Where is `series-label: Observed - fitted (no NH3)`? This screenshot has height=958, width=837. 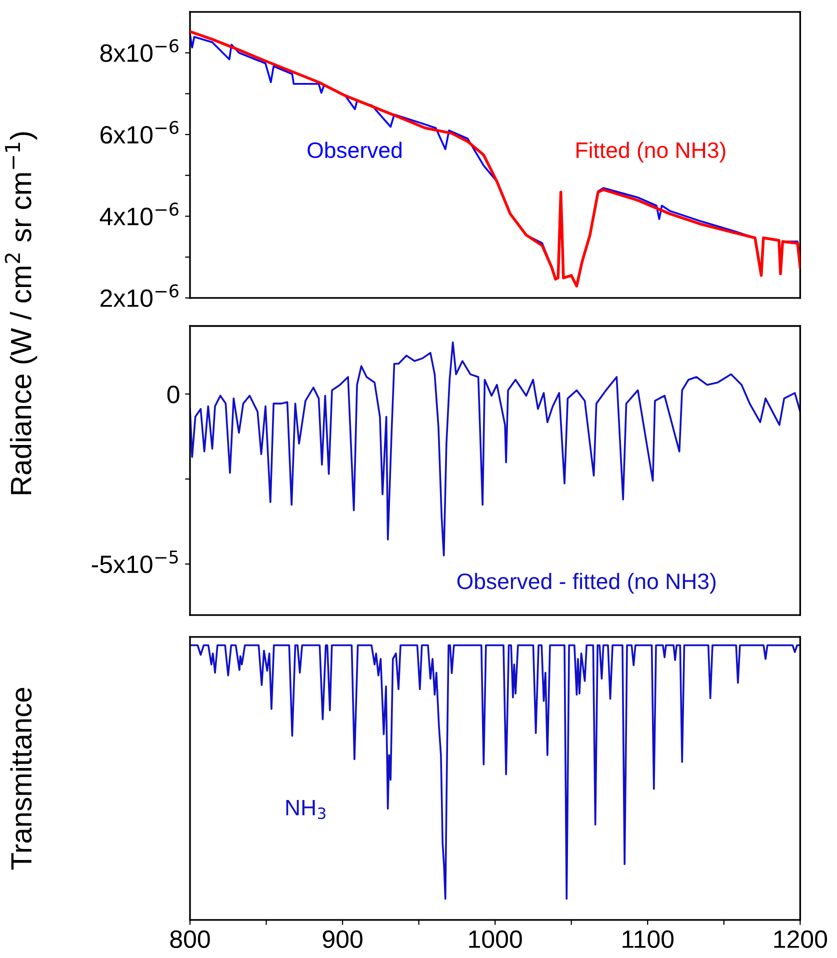
series-label: Observed - fitted (no NH3) is located at coordinates (586, 583).